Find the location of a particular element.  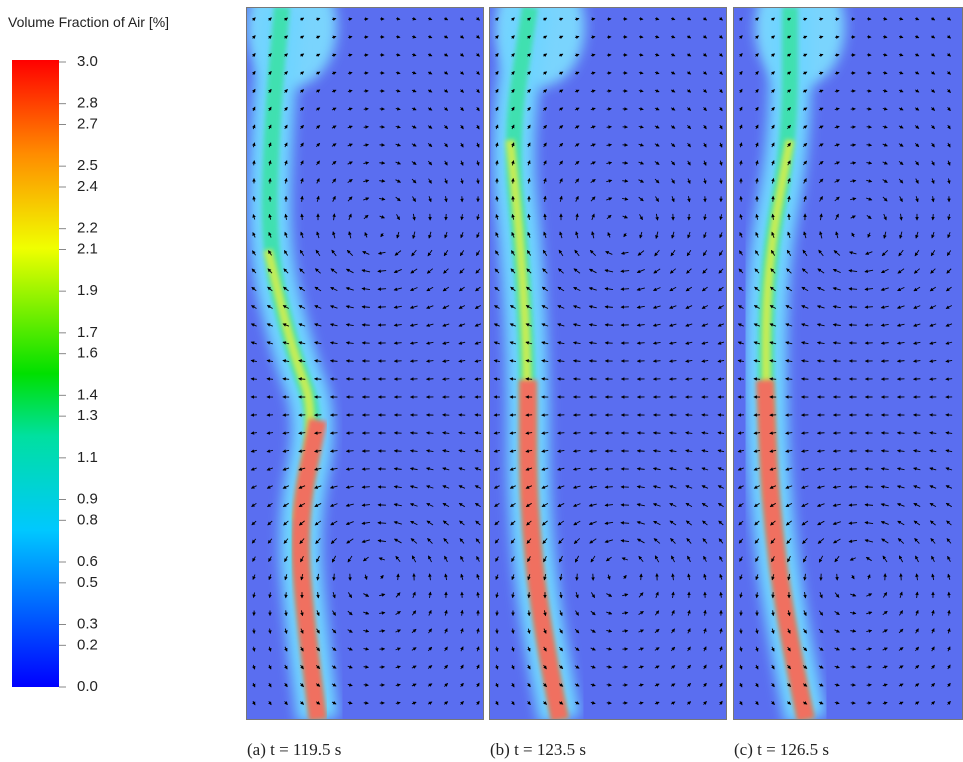

colorbar-tick-label: 2.2 is located at coordinates (87, 228).